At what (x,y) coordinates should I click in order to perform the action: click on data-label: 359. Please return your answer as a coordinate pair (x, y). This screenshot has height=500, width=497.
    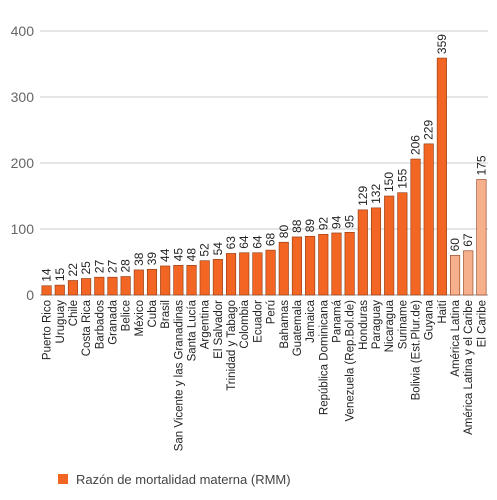
    Looking at the image, I should click on (442, 44).